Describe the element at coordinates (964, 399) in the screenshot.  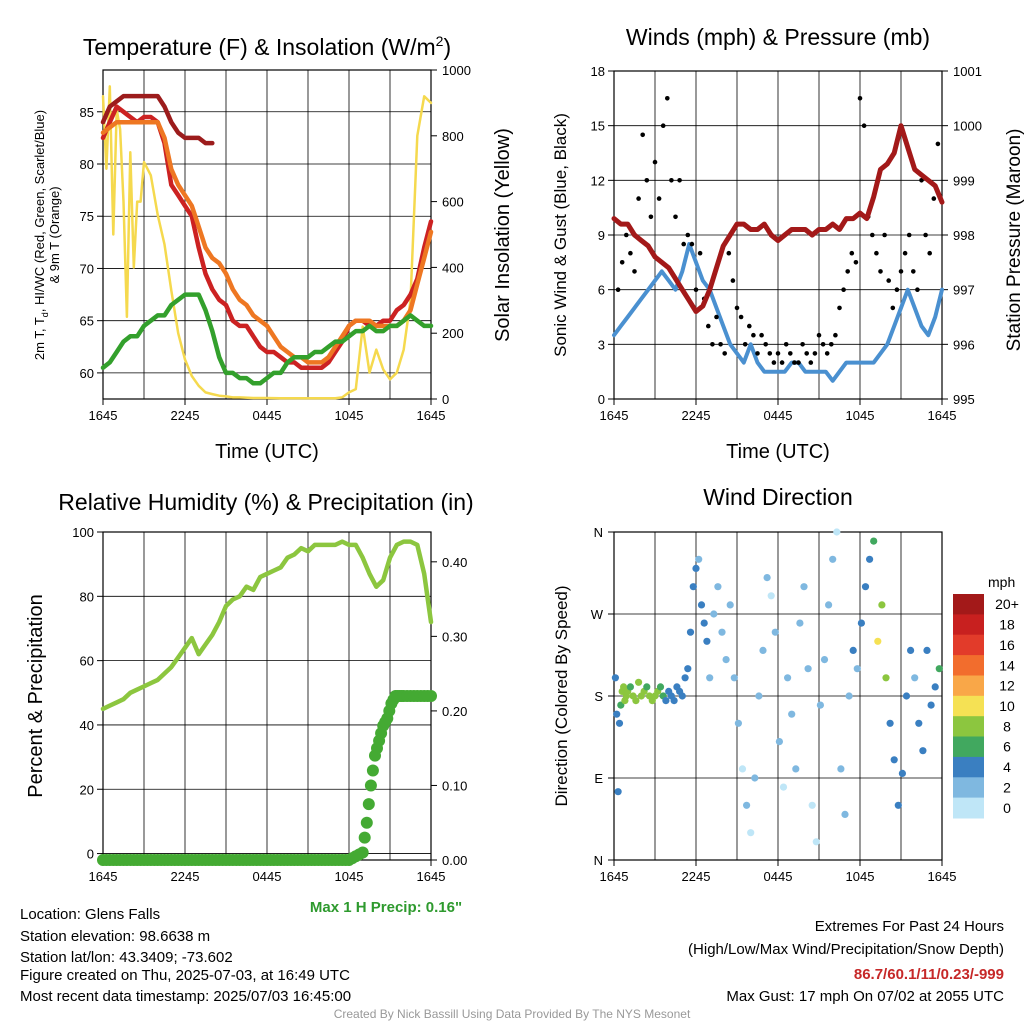
I see `y2-tick-label: 995` at that location.